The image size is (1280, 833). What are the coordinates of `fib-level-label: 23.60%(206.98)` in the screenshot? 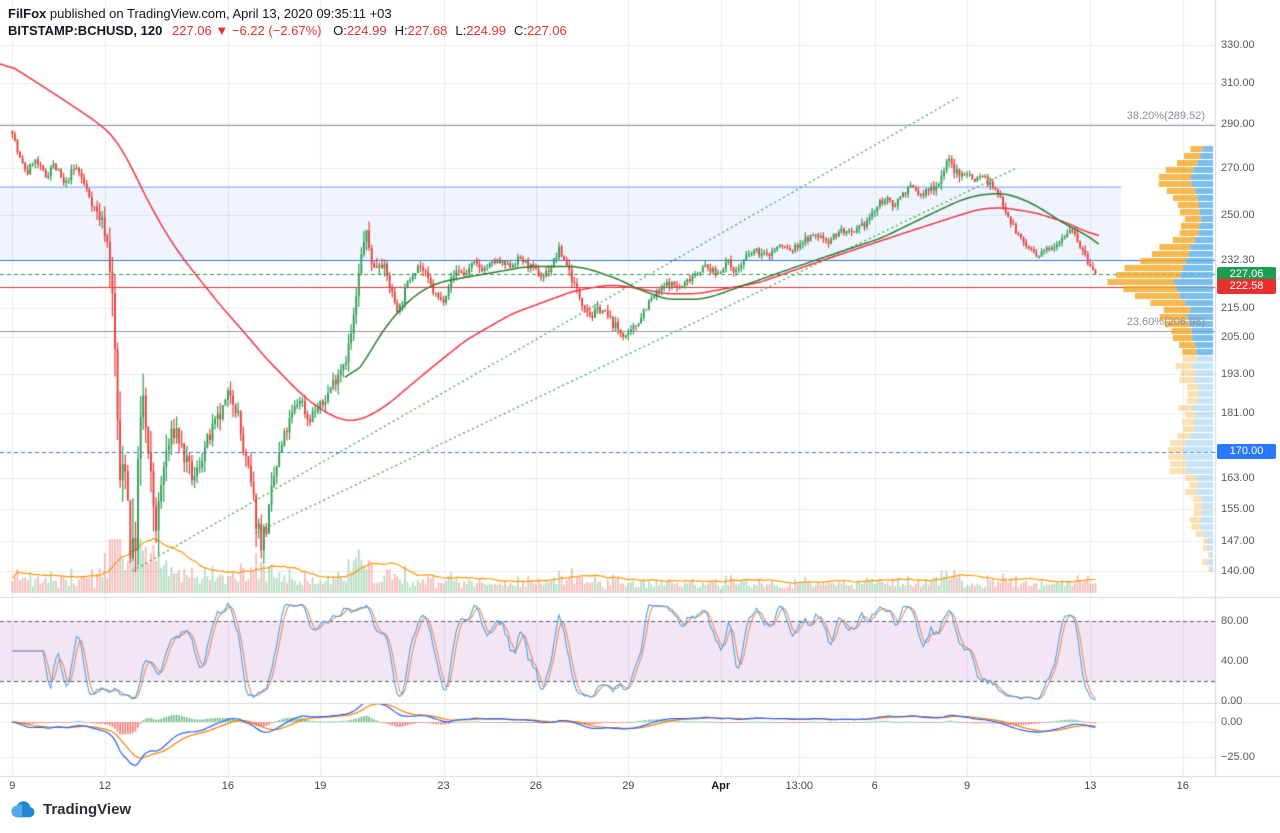 It's located at (1165, 322).